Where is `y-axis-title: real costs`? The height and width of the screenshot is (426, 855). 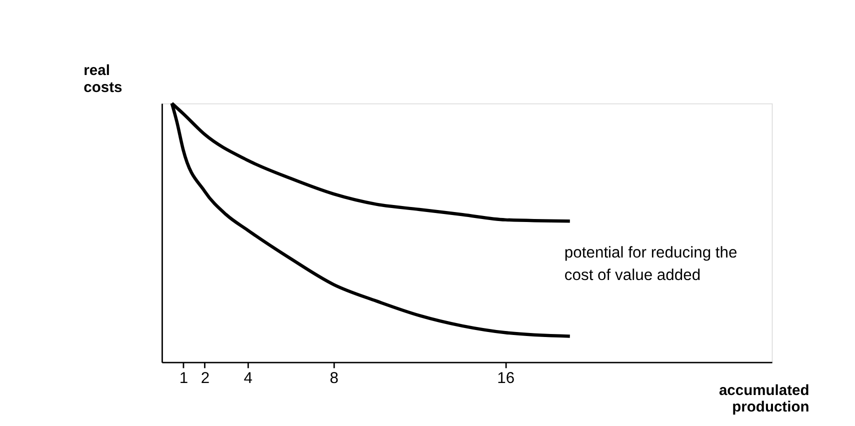 y-axis-title: real costs is located at coordinates (103, 79).